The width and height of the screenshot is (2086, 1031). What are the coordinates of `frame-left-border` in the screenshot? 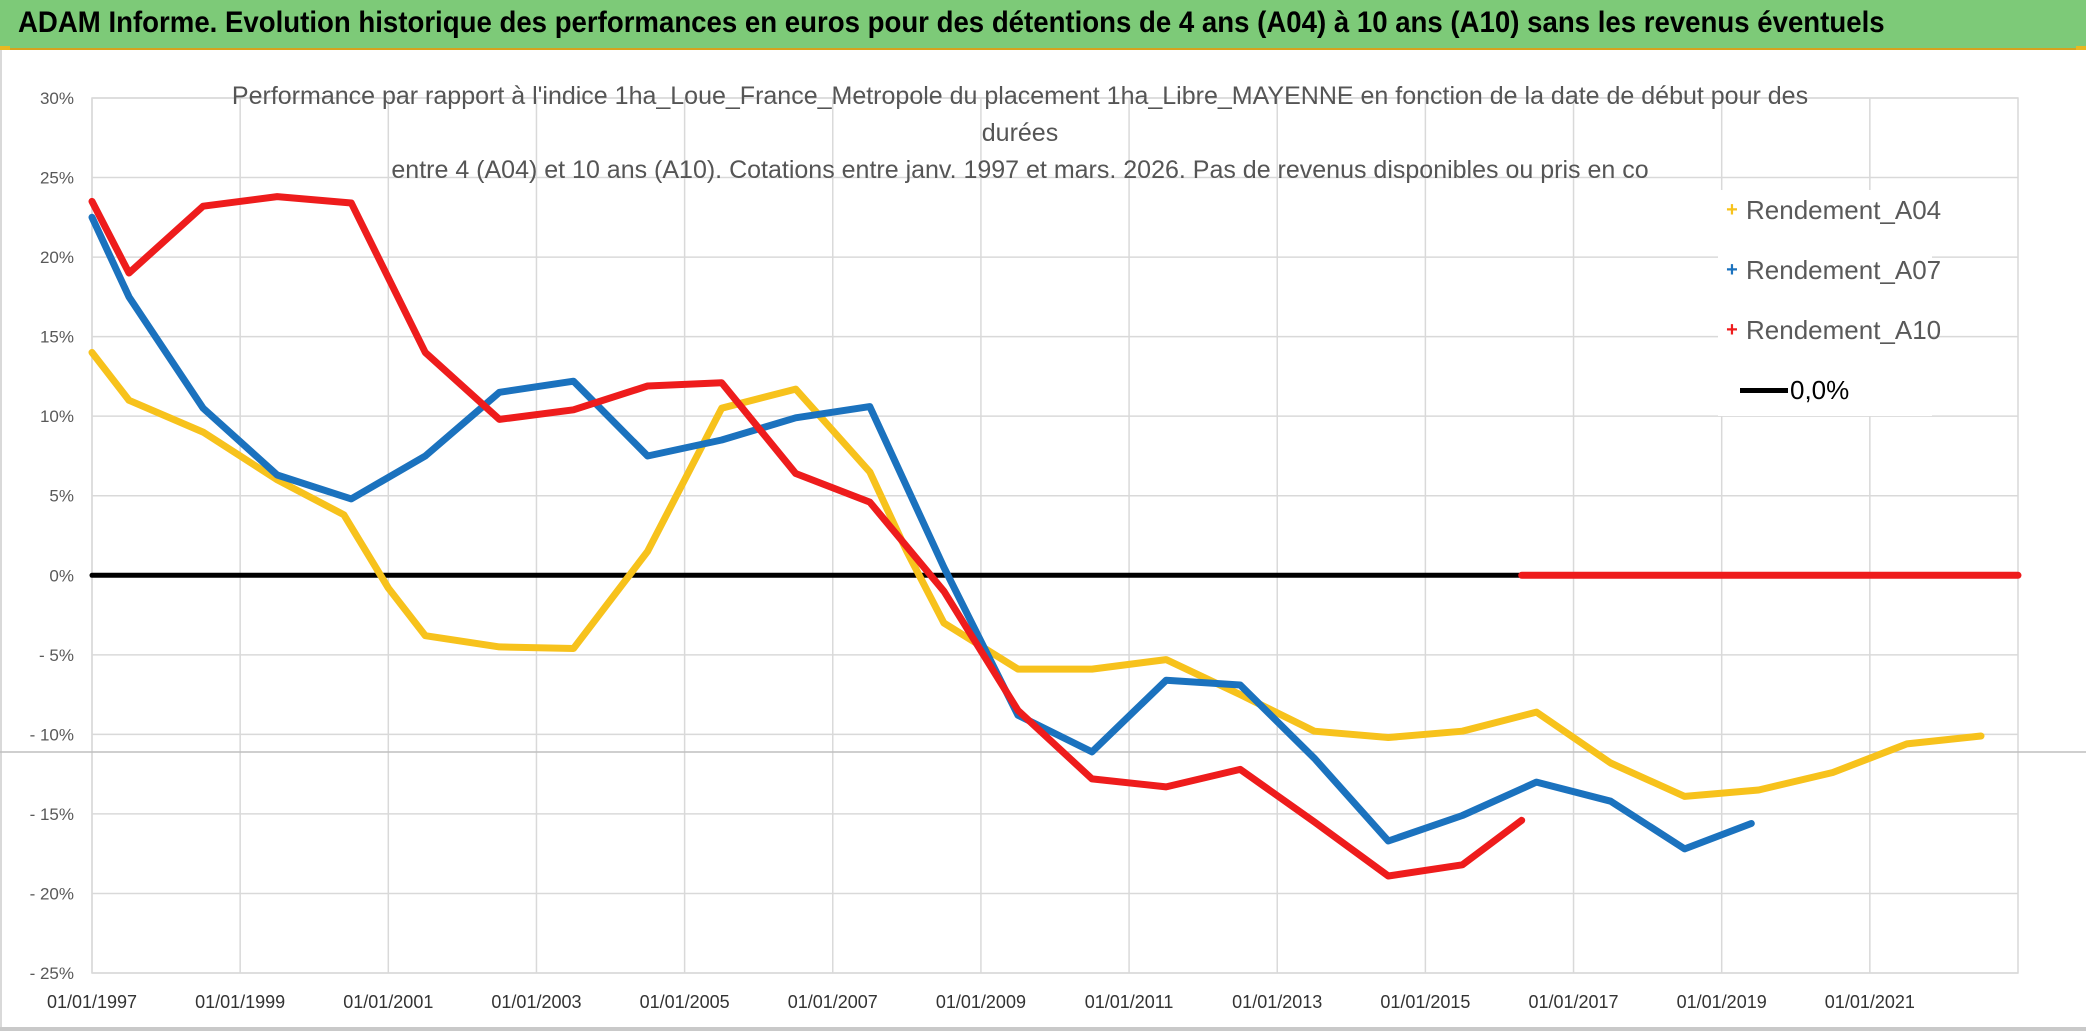 It's located at (1, 540).